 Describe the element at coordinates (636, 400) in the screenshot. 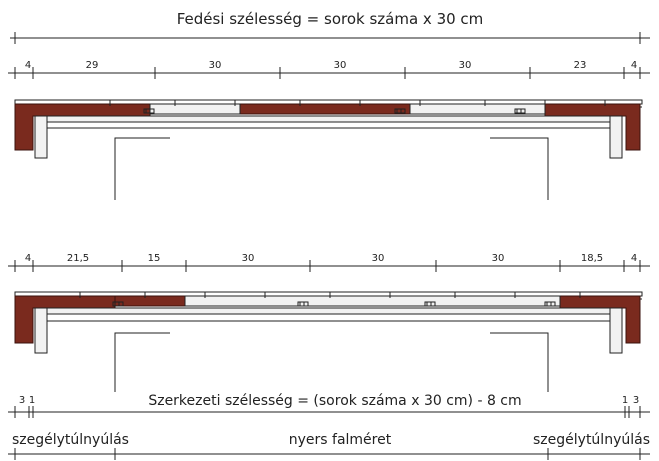

I see `right-dim-3: 3` at that location.